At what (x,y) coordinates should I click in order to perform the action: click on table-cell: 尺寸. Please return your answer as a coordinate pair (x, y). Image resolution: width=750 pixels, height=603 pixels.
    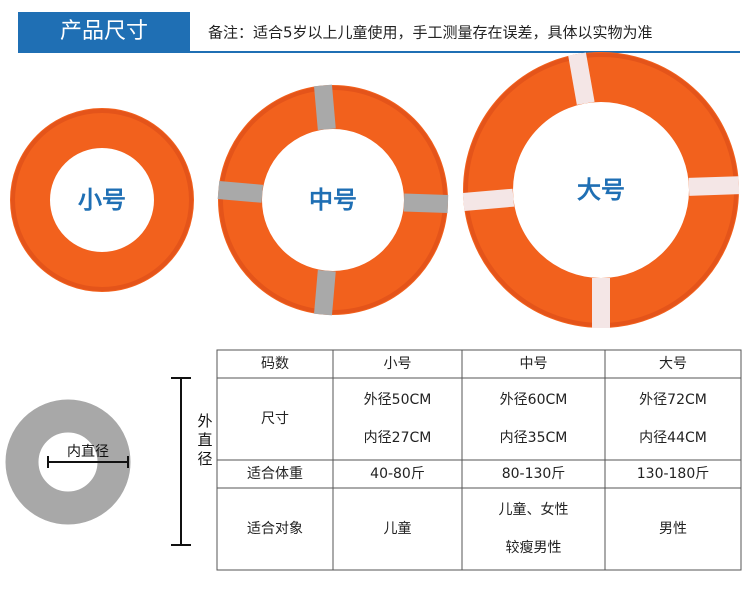
    Looking at the image, I should click on (275, 419).